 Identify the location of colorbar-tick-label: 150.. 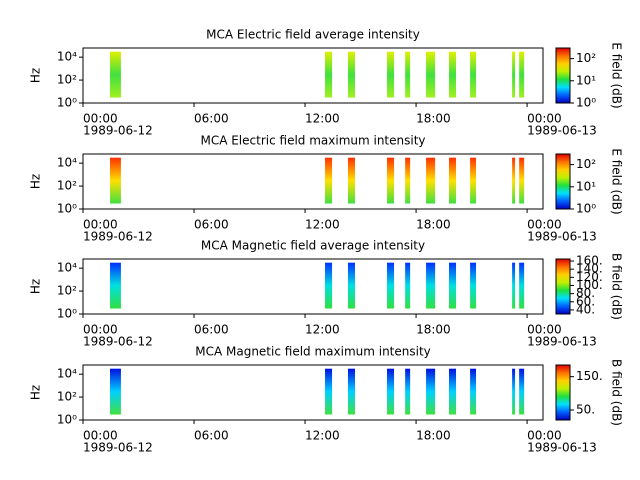
(589, 376).